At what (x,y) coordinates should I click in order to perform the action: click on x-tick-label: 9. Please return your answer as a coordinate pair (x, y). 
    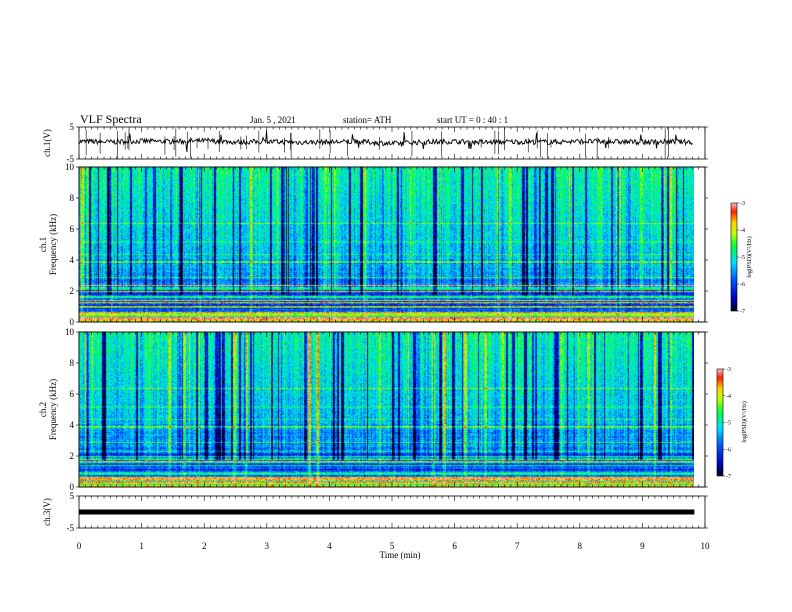
    Looking at the image, I should click on (642, 546).